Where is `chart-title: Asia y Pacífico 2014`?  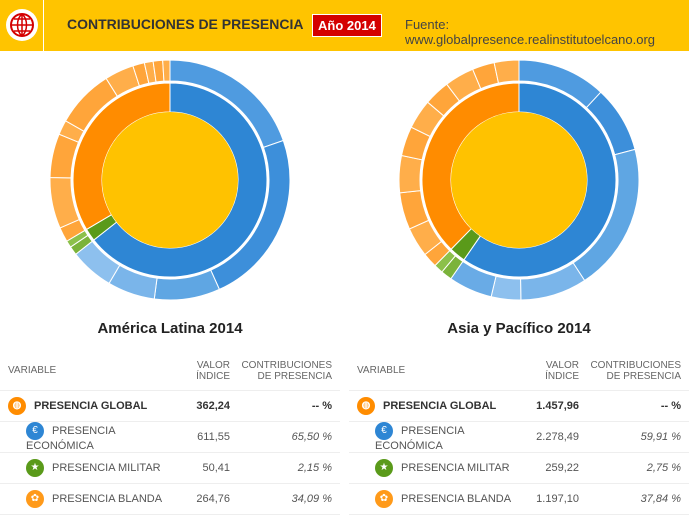
chart-title: Asia y Pacífico 2014 is located at coordinates (519, 328).